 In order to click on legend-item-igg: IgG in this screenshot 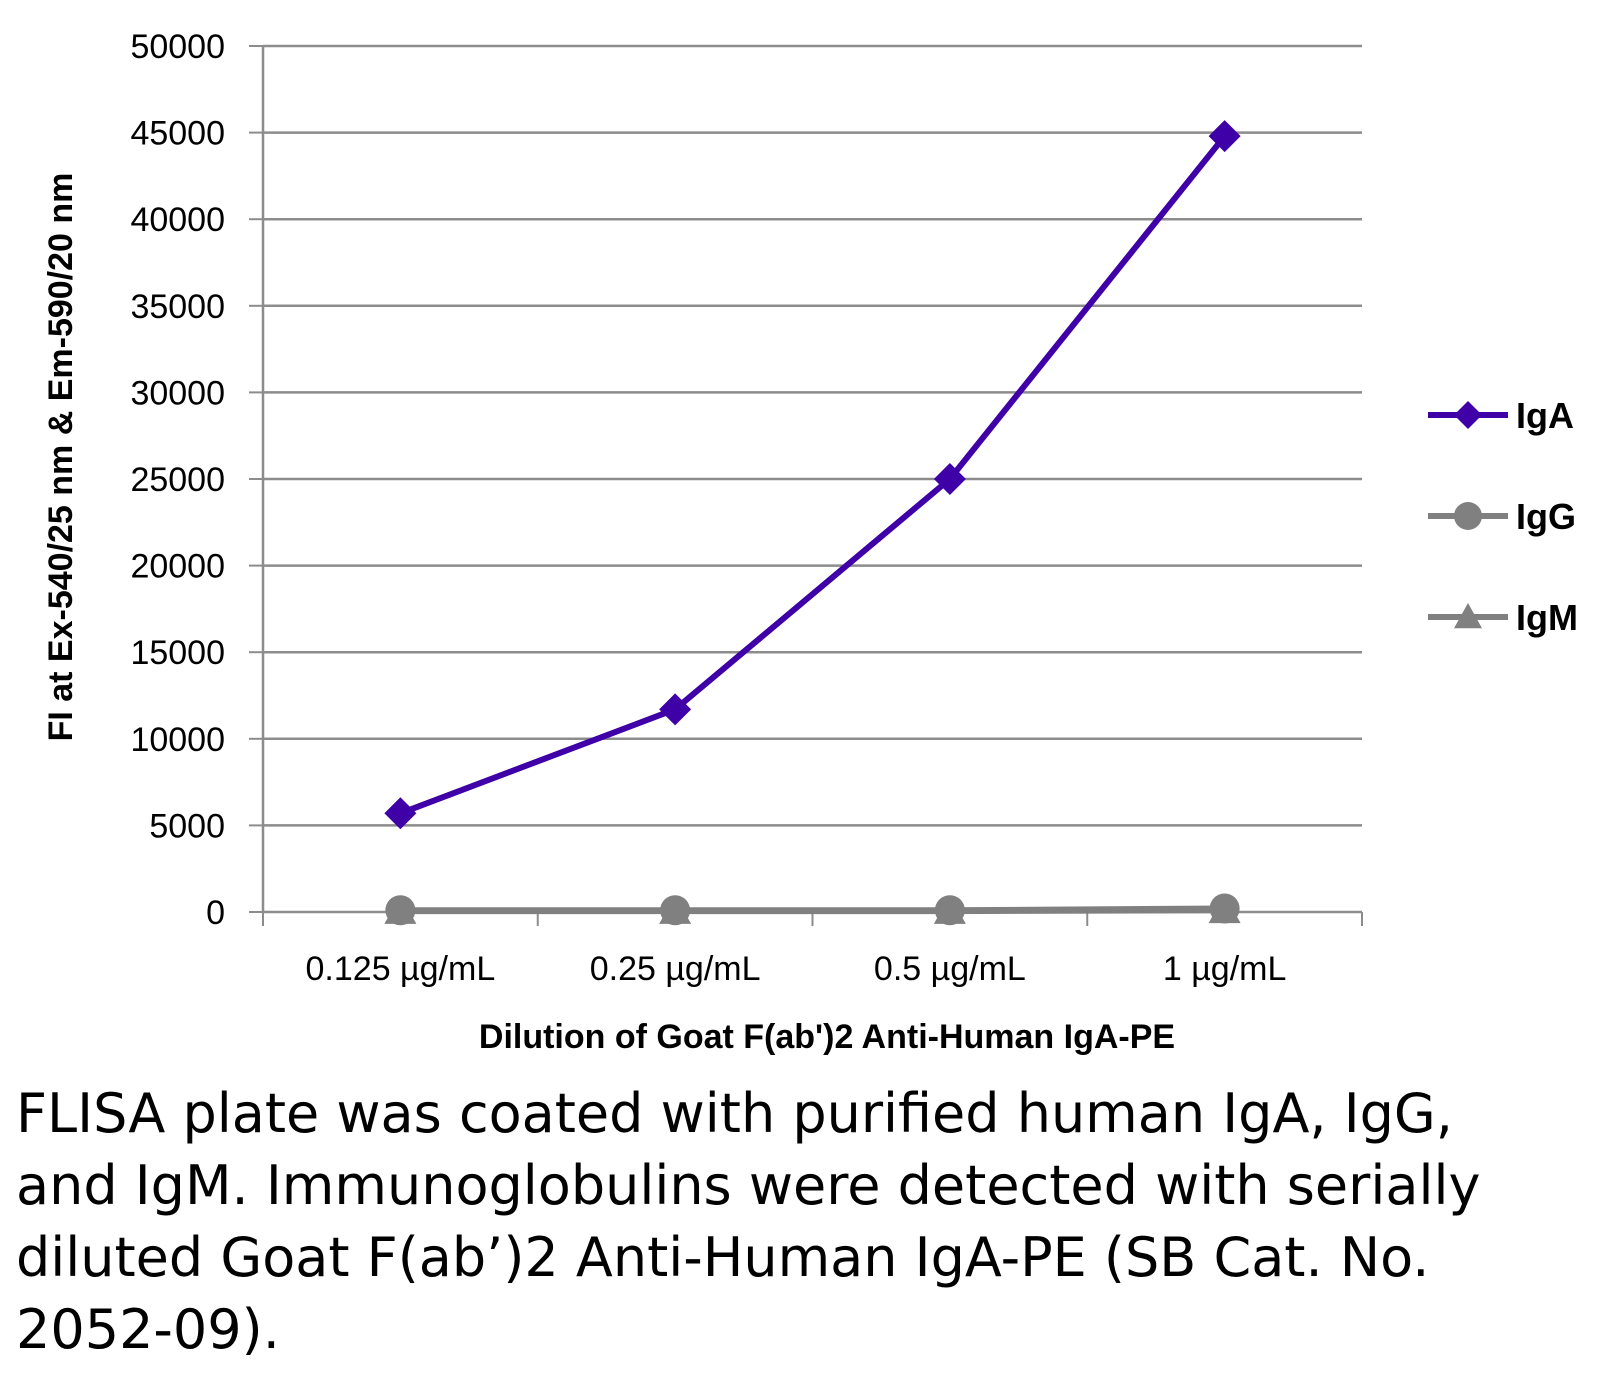, I will do `click(1502, 516)`.